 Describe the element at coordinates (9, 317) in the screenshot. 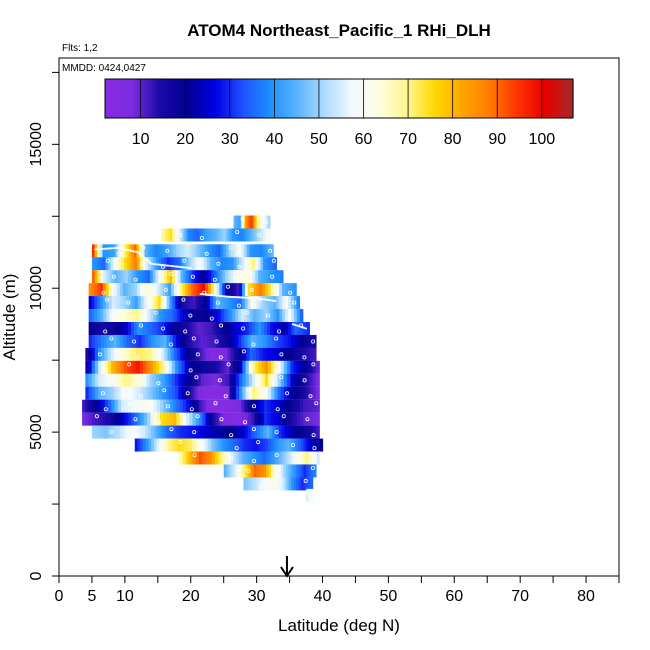

I see `y-axis-label: Altitude (m)` at that location.